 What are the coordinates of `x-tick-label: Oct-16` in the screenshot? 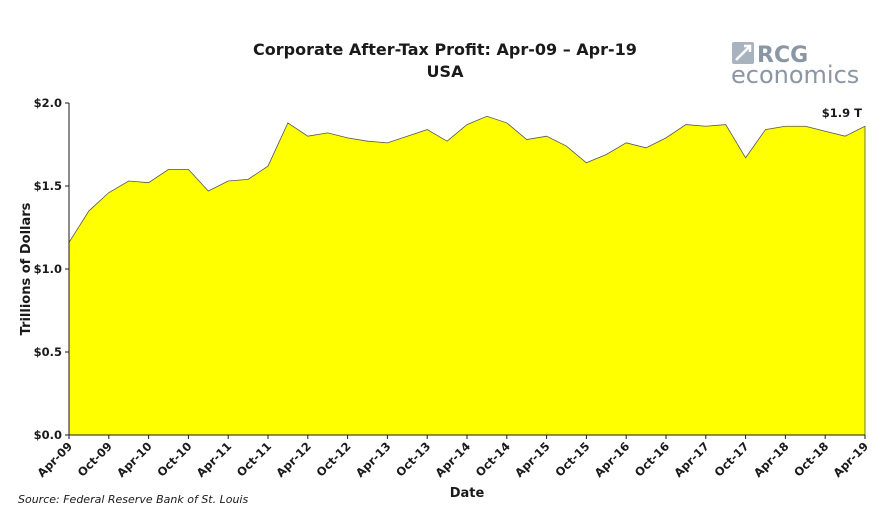 It's located at (652, 459).